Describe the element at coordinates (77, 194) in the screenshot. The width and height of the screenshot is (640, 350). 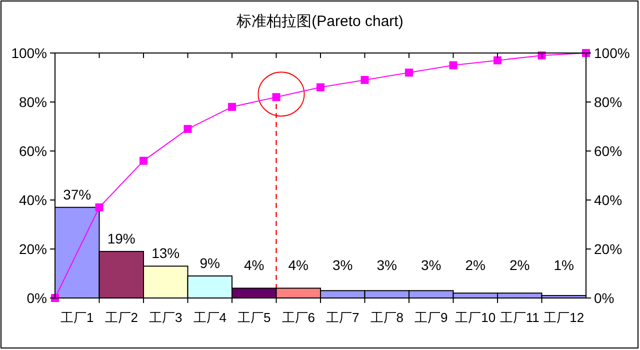
I see `data-label: 37%` at that location.